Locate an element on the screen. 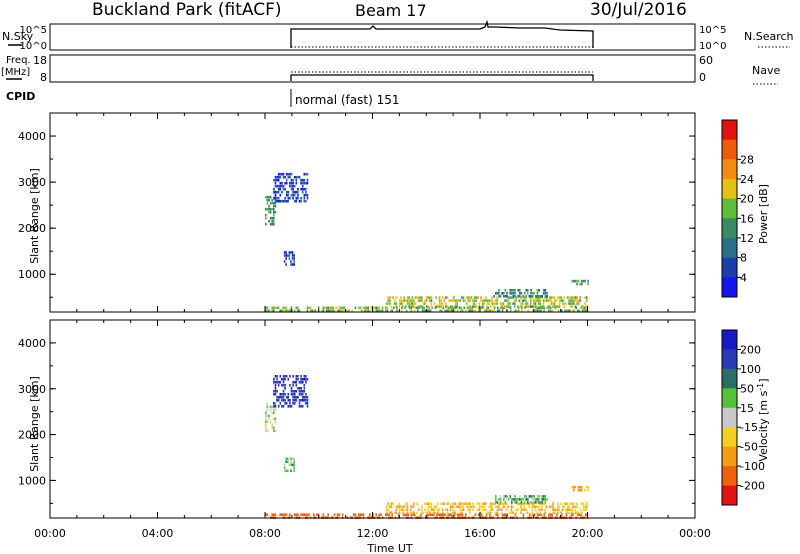 The width and height of the screenshot is (800, 554). velocity-cluster is located at coordinates (521, 499).